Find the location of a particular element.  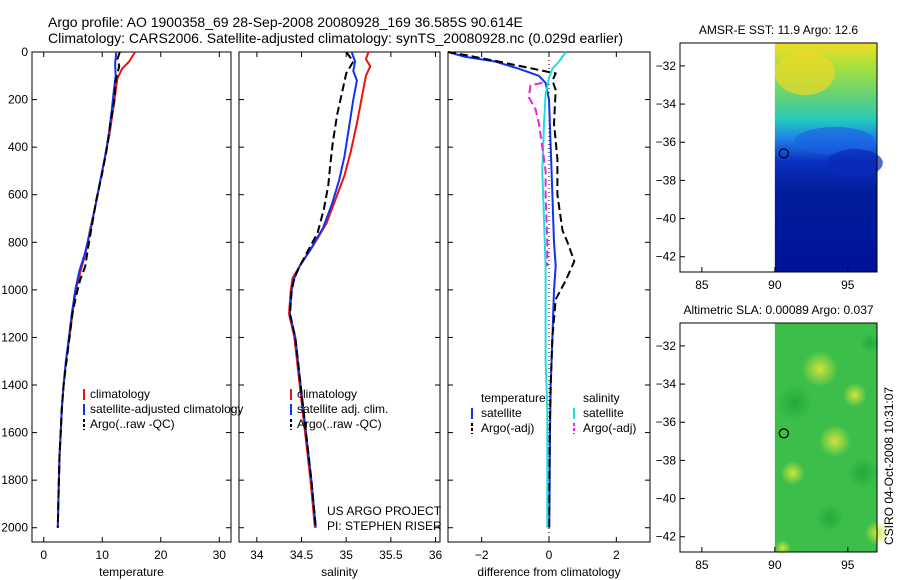

project-credit-line1: US ARGO PROJECT is located at coordinates (384, 511).